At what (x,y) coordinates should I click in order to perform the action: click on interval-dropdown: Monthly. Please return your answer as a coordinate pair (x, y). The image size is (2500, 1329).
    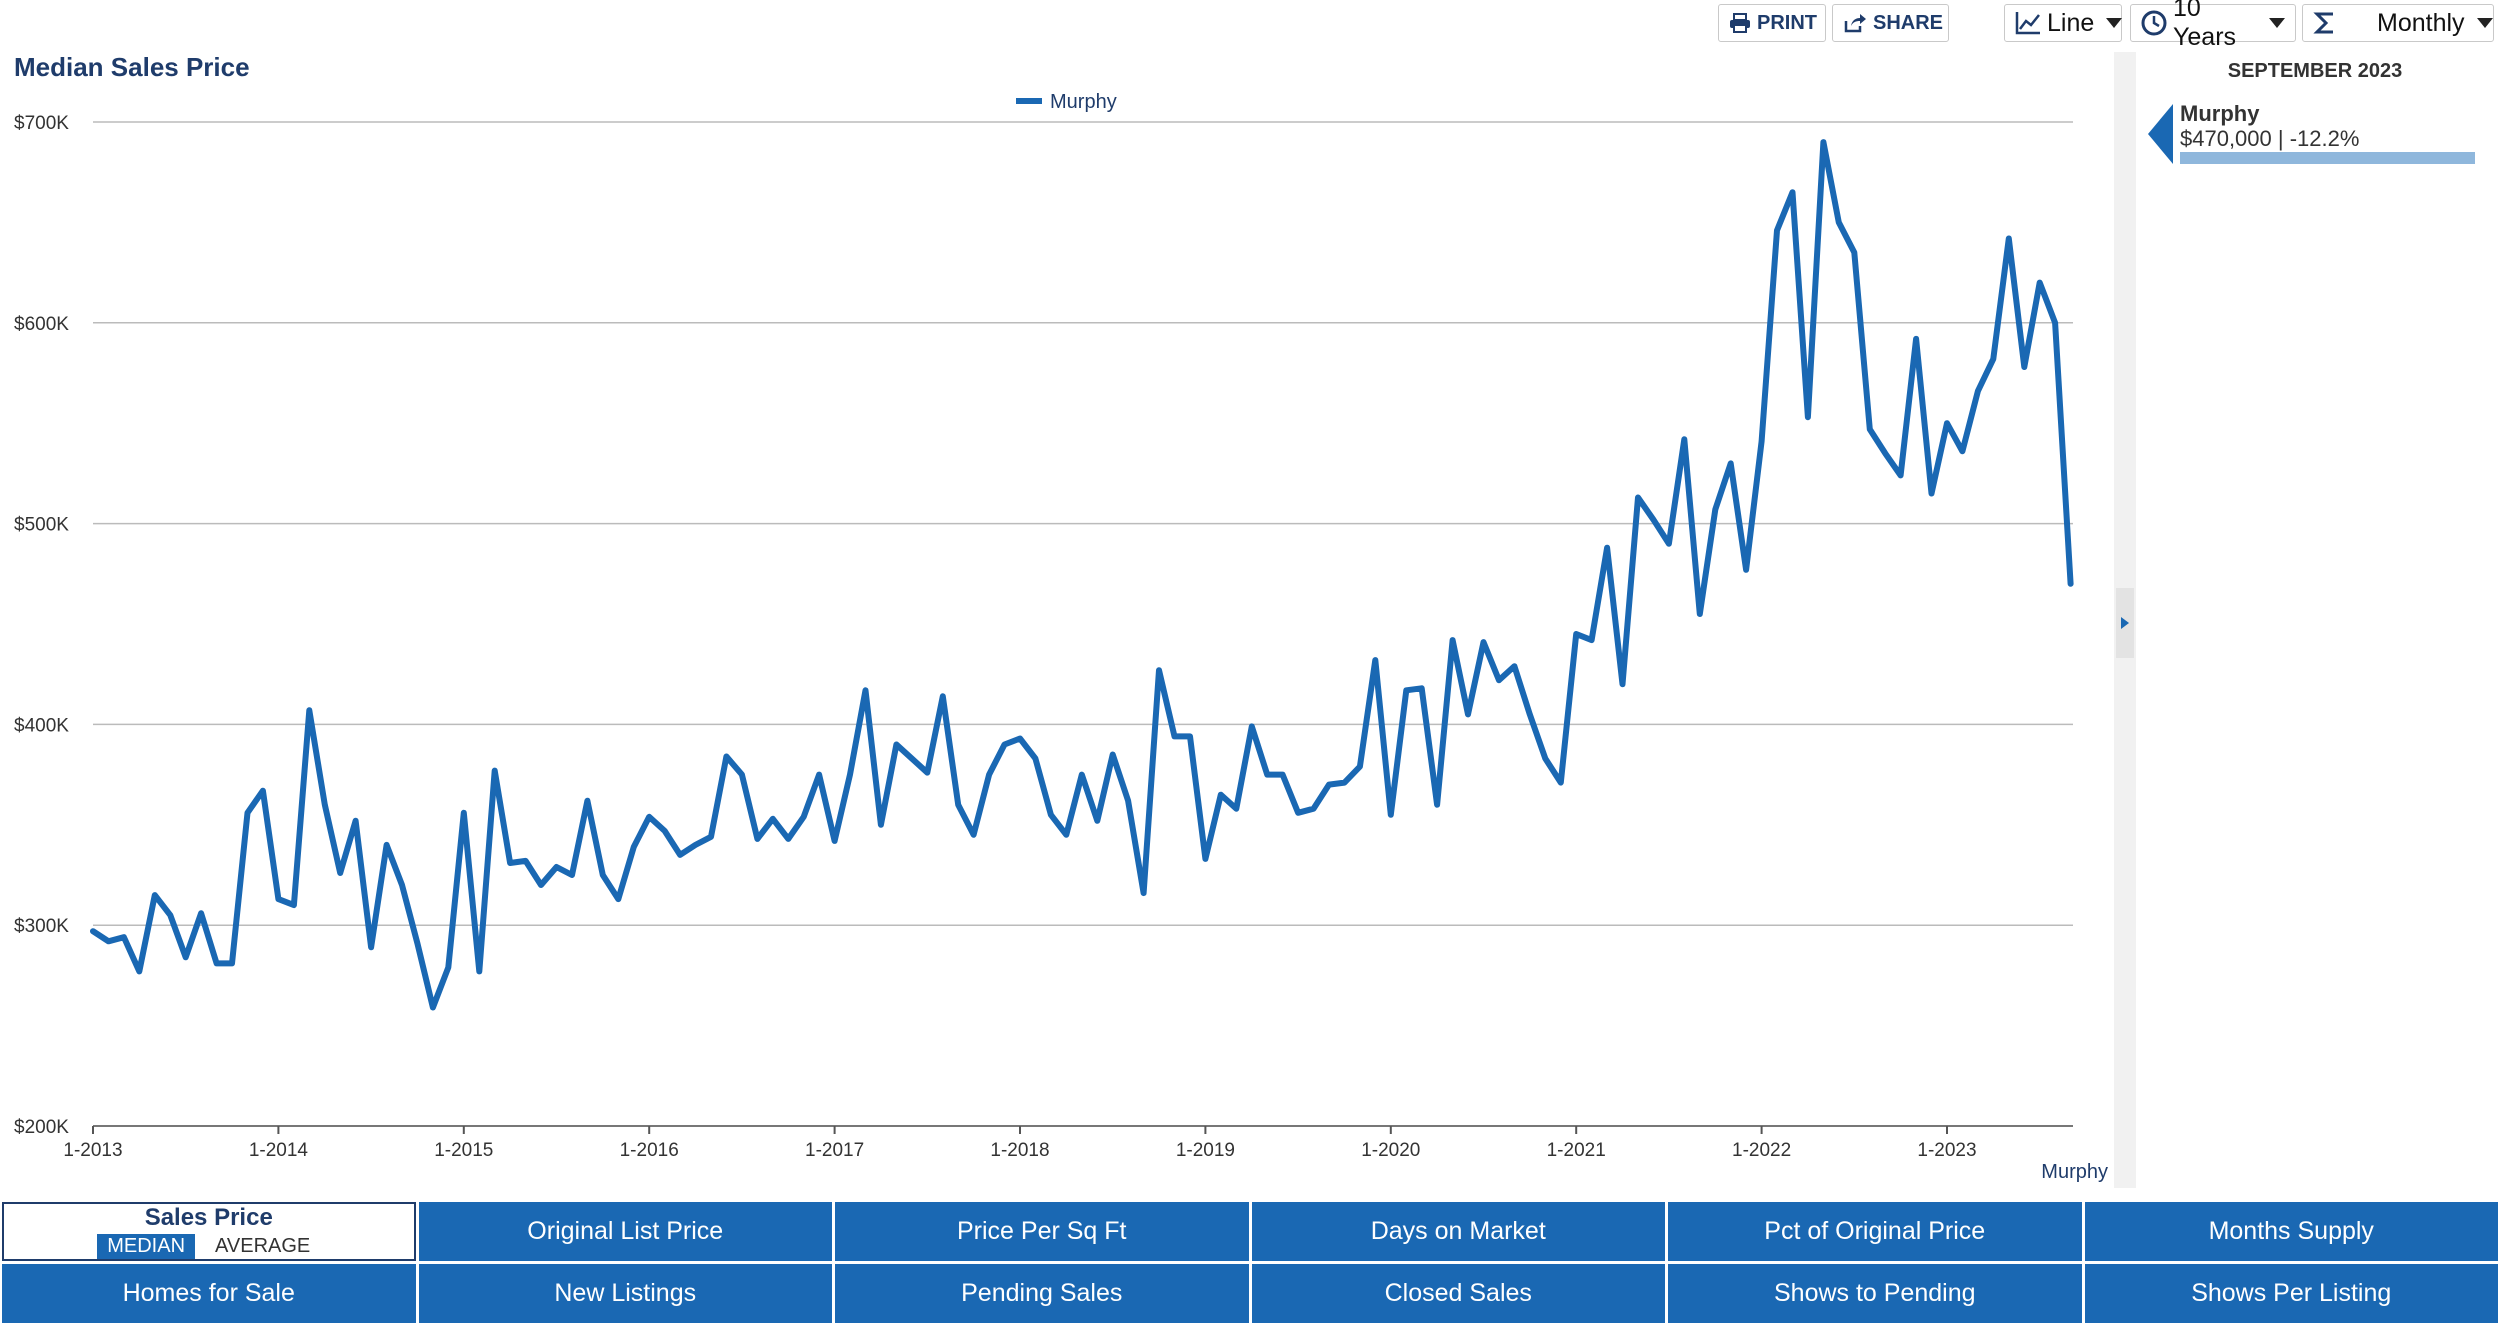
    Looking at the image, I should click on (2398, 23).